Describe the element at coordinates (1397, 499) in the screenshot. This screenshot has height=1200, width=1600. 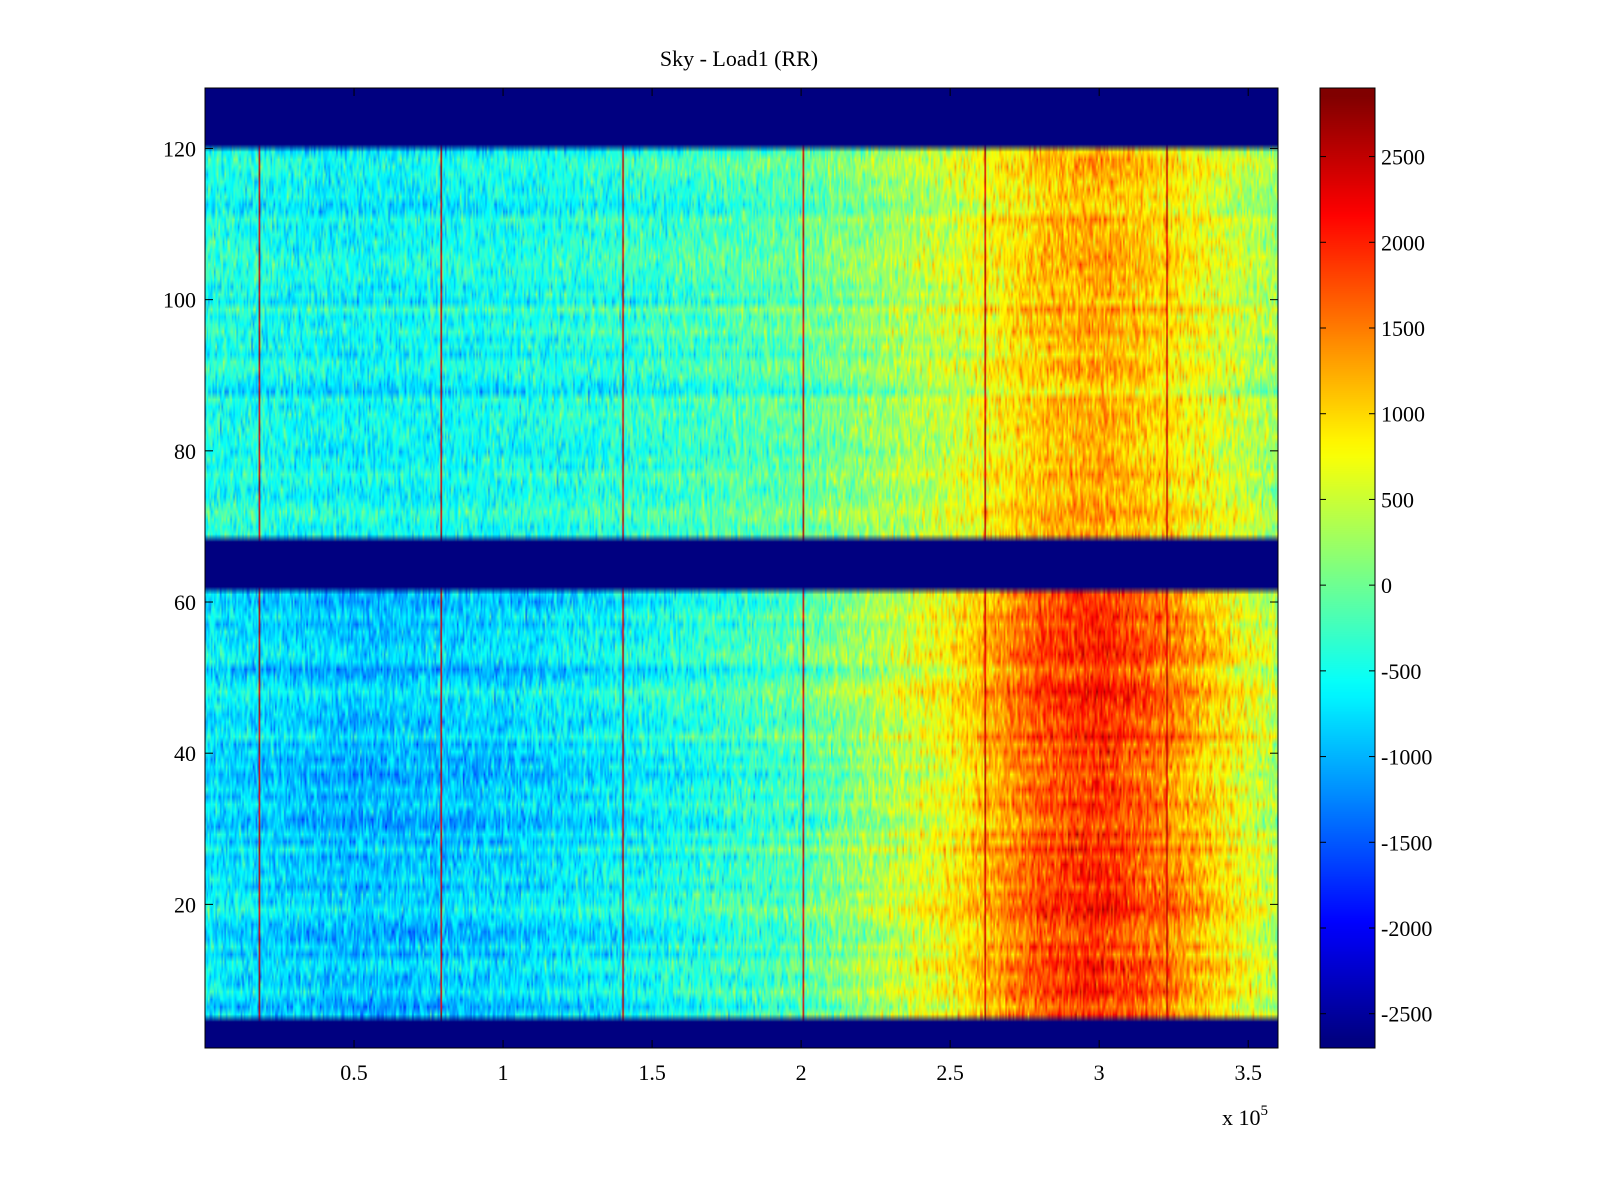
I see `colorbar-tick-label: 500` at that location.